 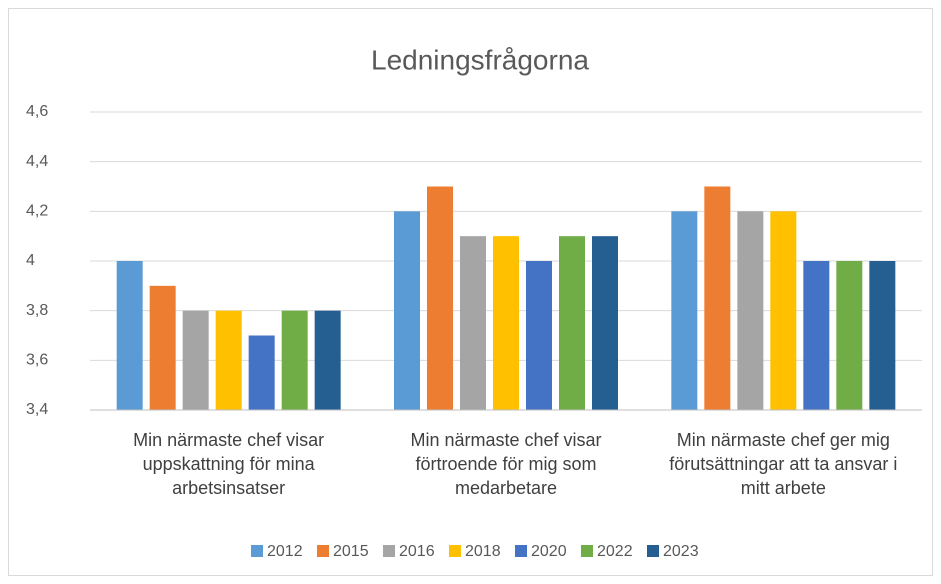 I want to click on y-tick-label: 3,6, so click(x=37, y=360).